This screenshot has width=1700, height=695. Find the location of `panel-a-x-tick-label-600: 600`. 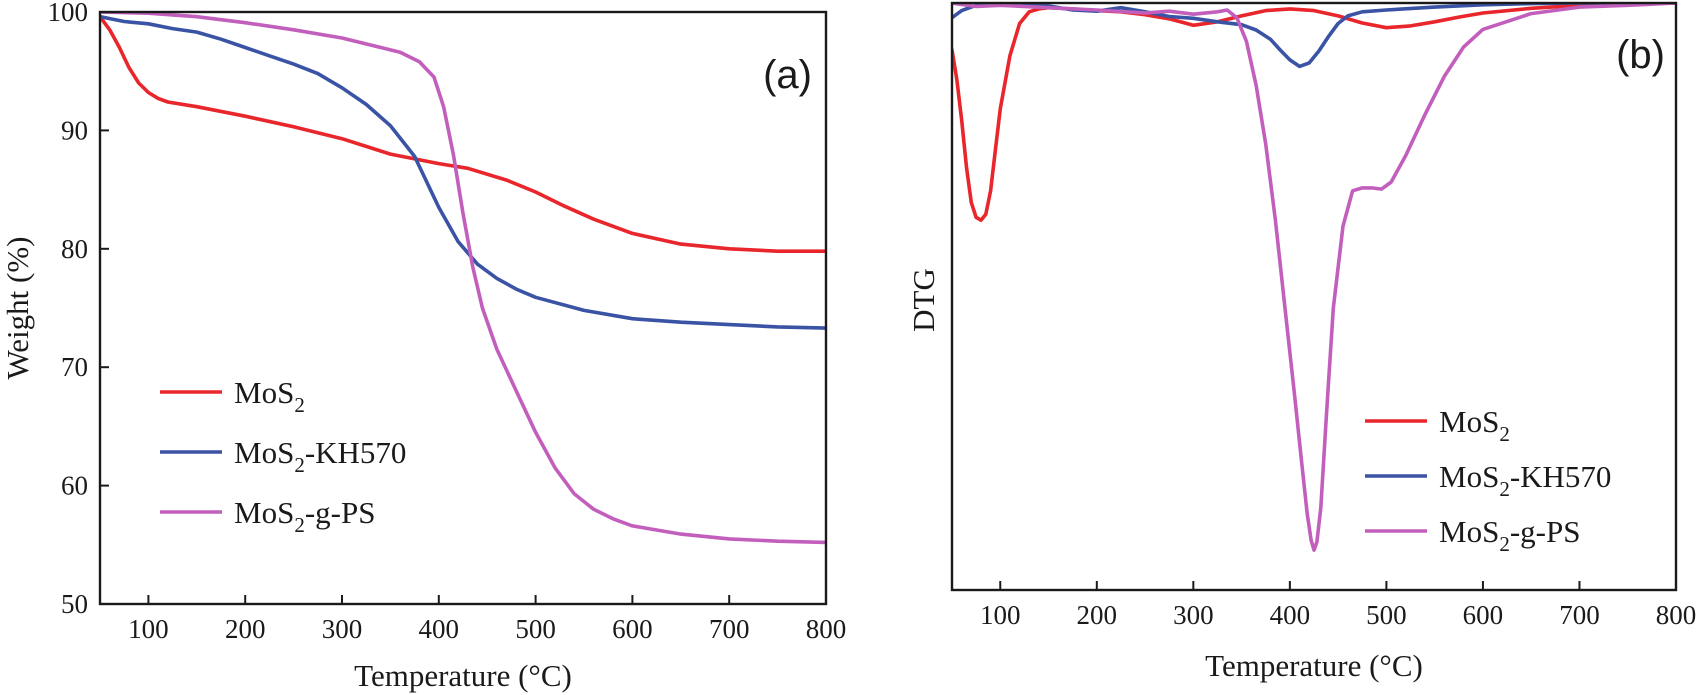

panel-a-x-tick-label-600: 600 is located at coordinates (632, 629).